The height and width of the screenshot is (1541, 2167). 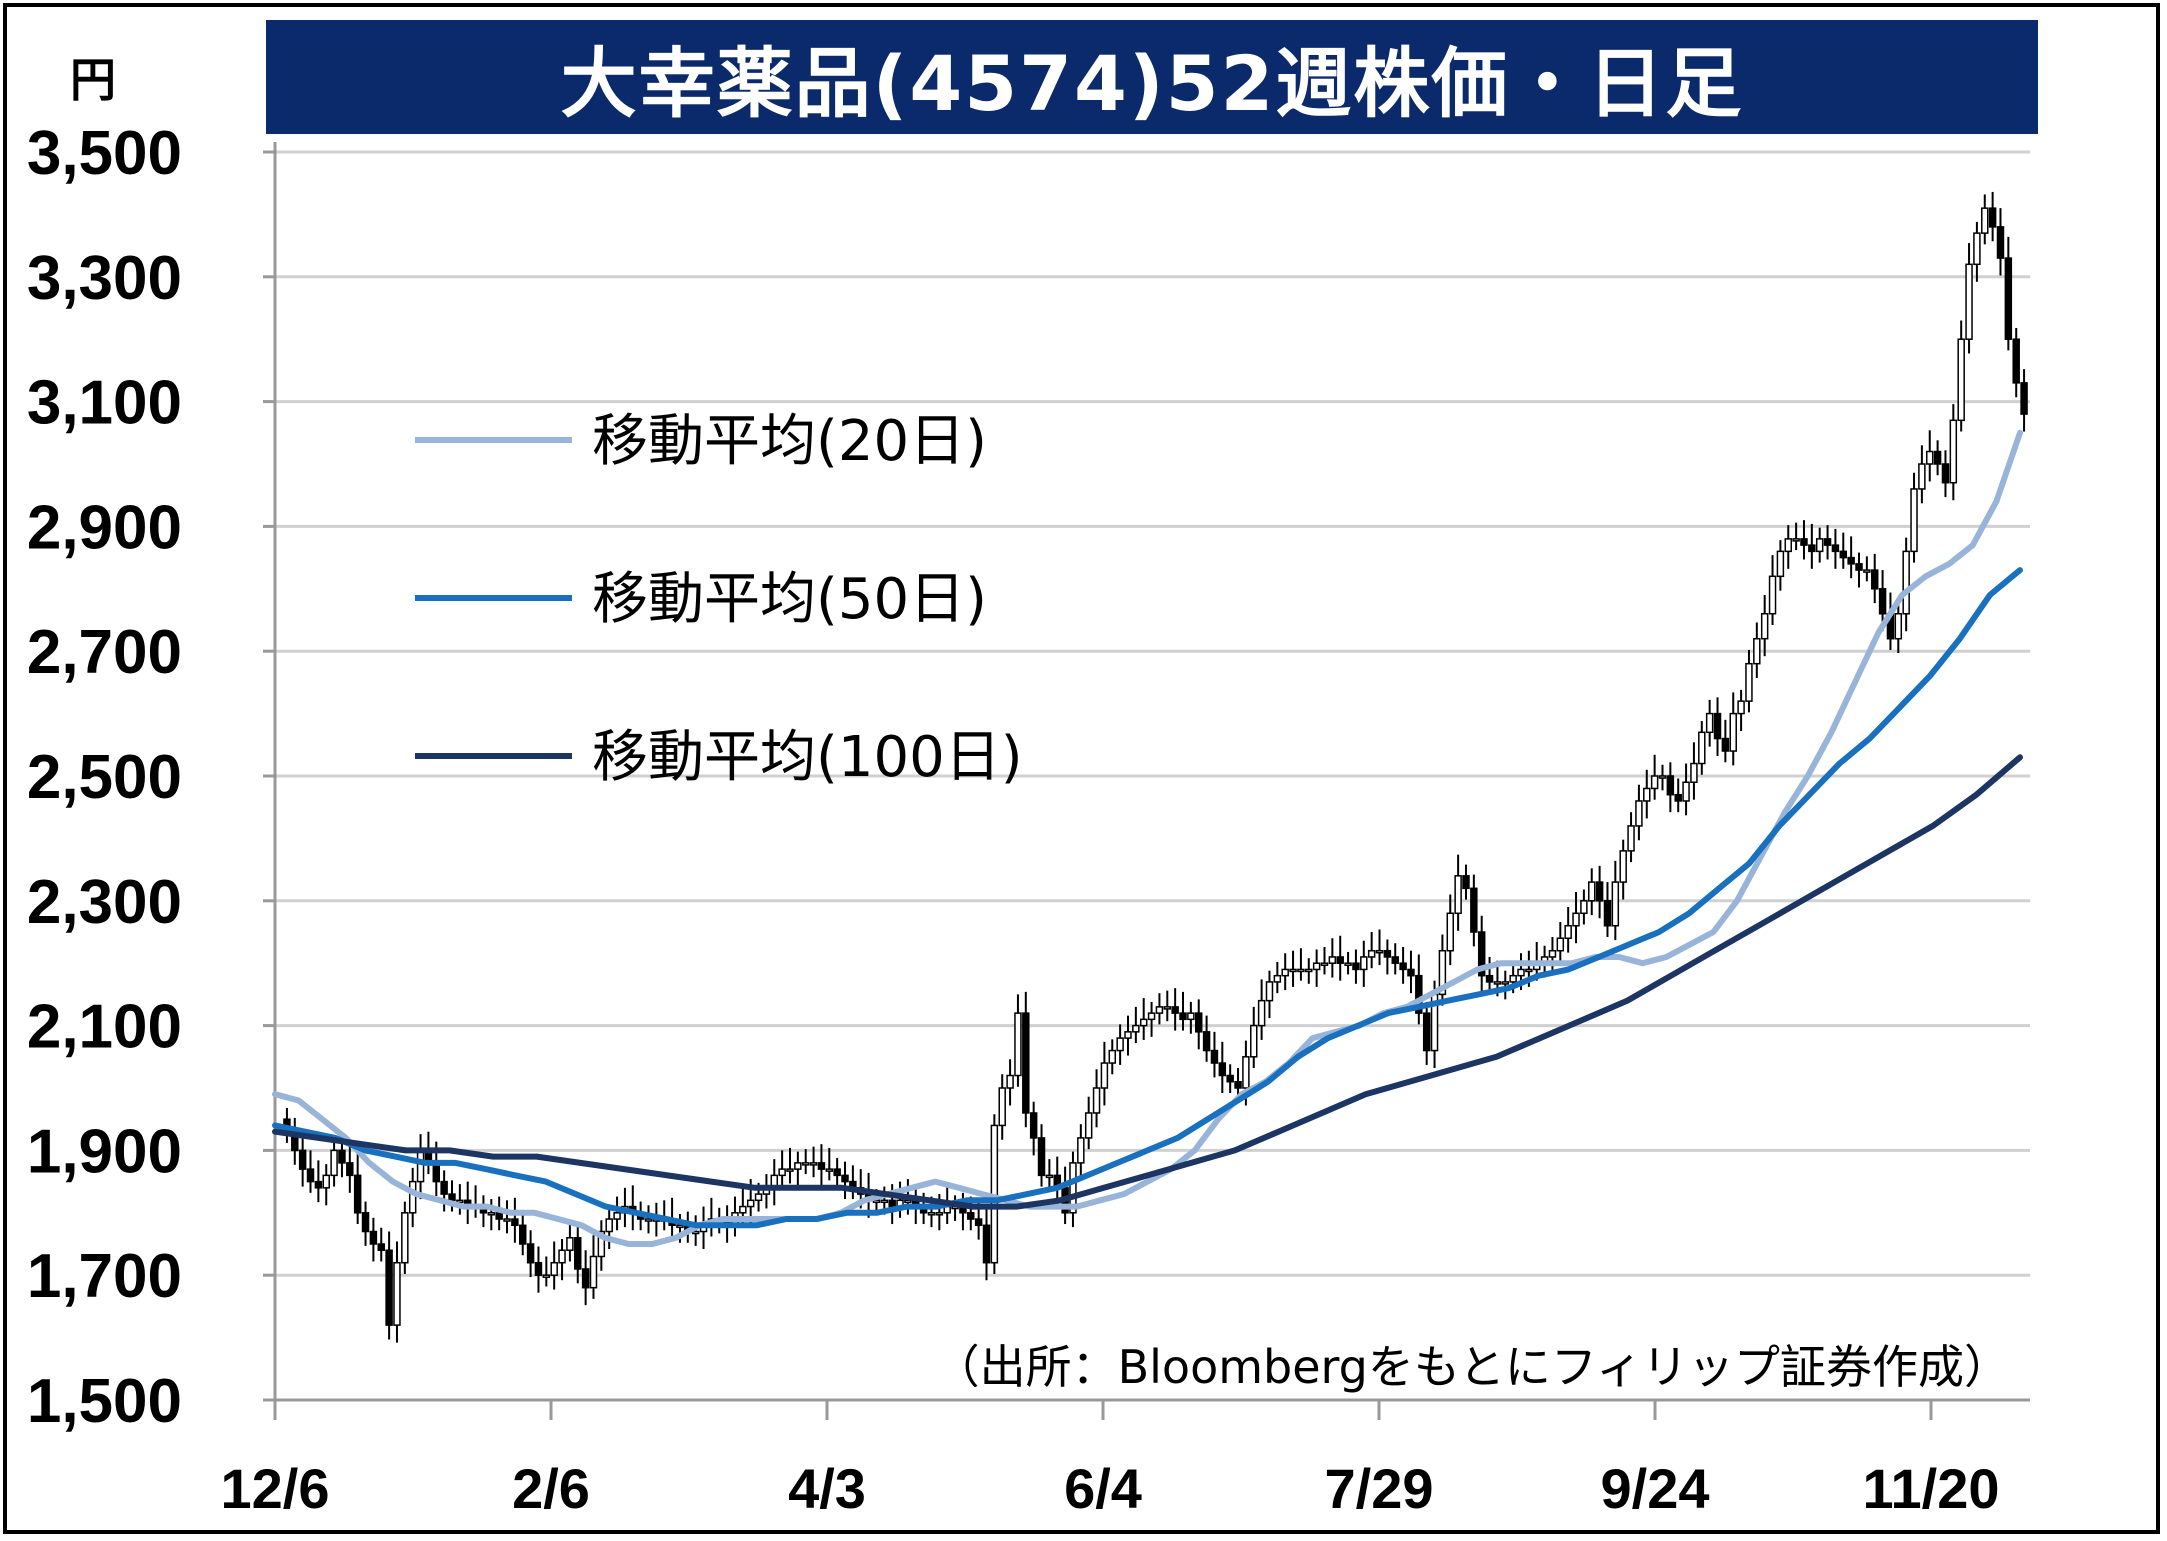 I want to click on x-tick-label: 7/29, so click(x=1379, y=1488).